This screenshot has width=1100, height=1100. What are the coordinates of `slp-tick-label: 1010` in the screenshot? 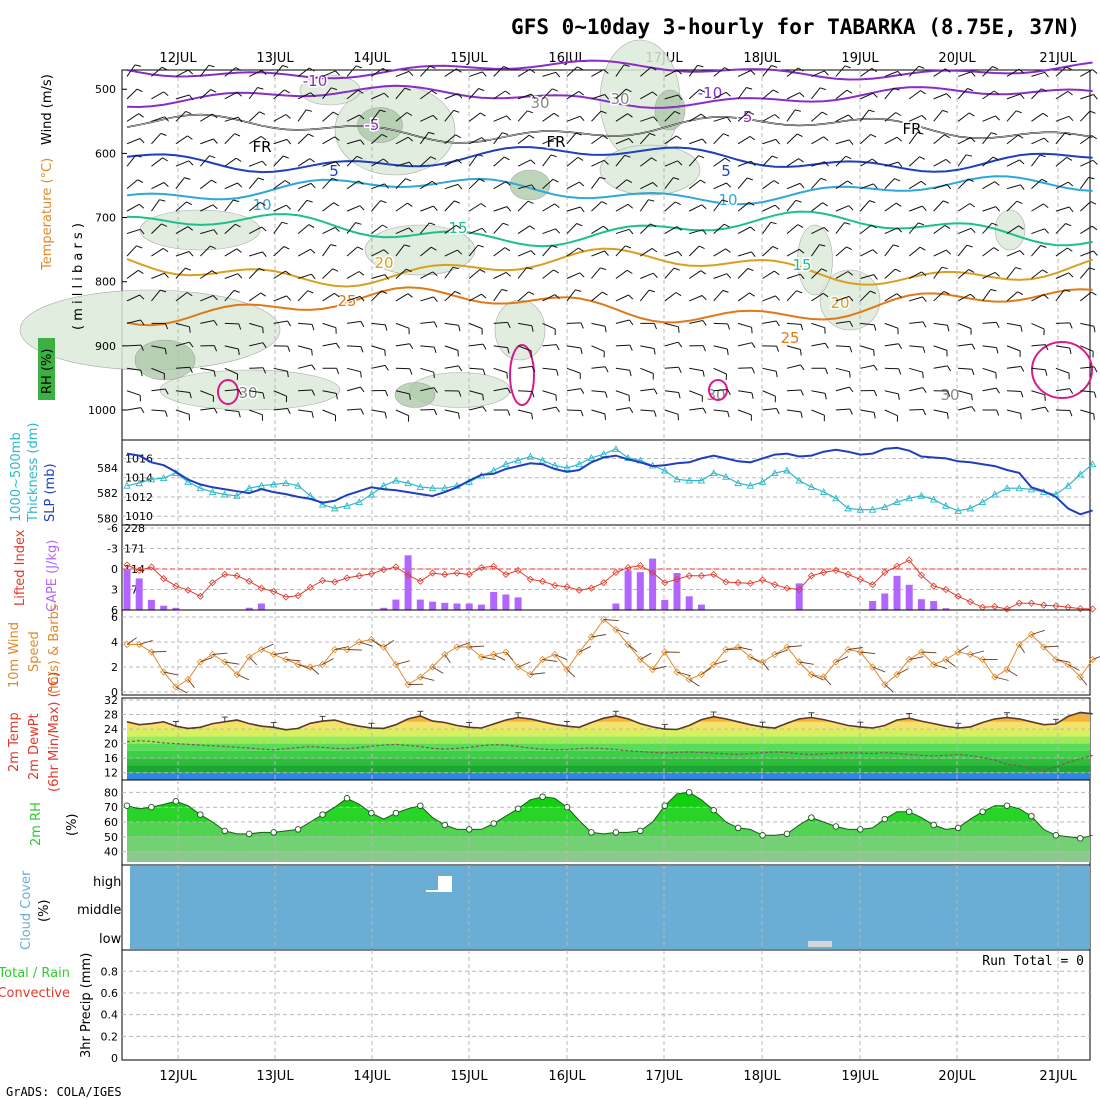 It's located at (139, 516).